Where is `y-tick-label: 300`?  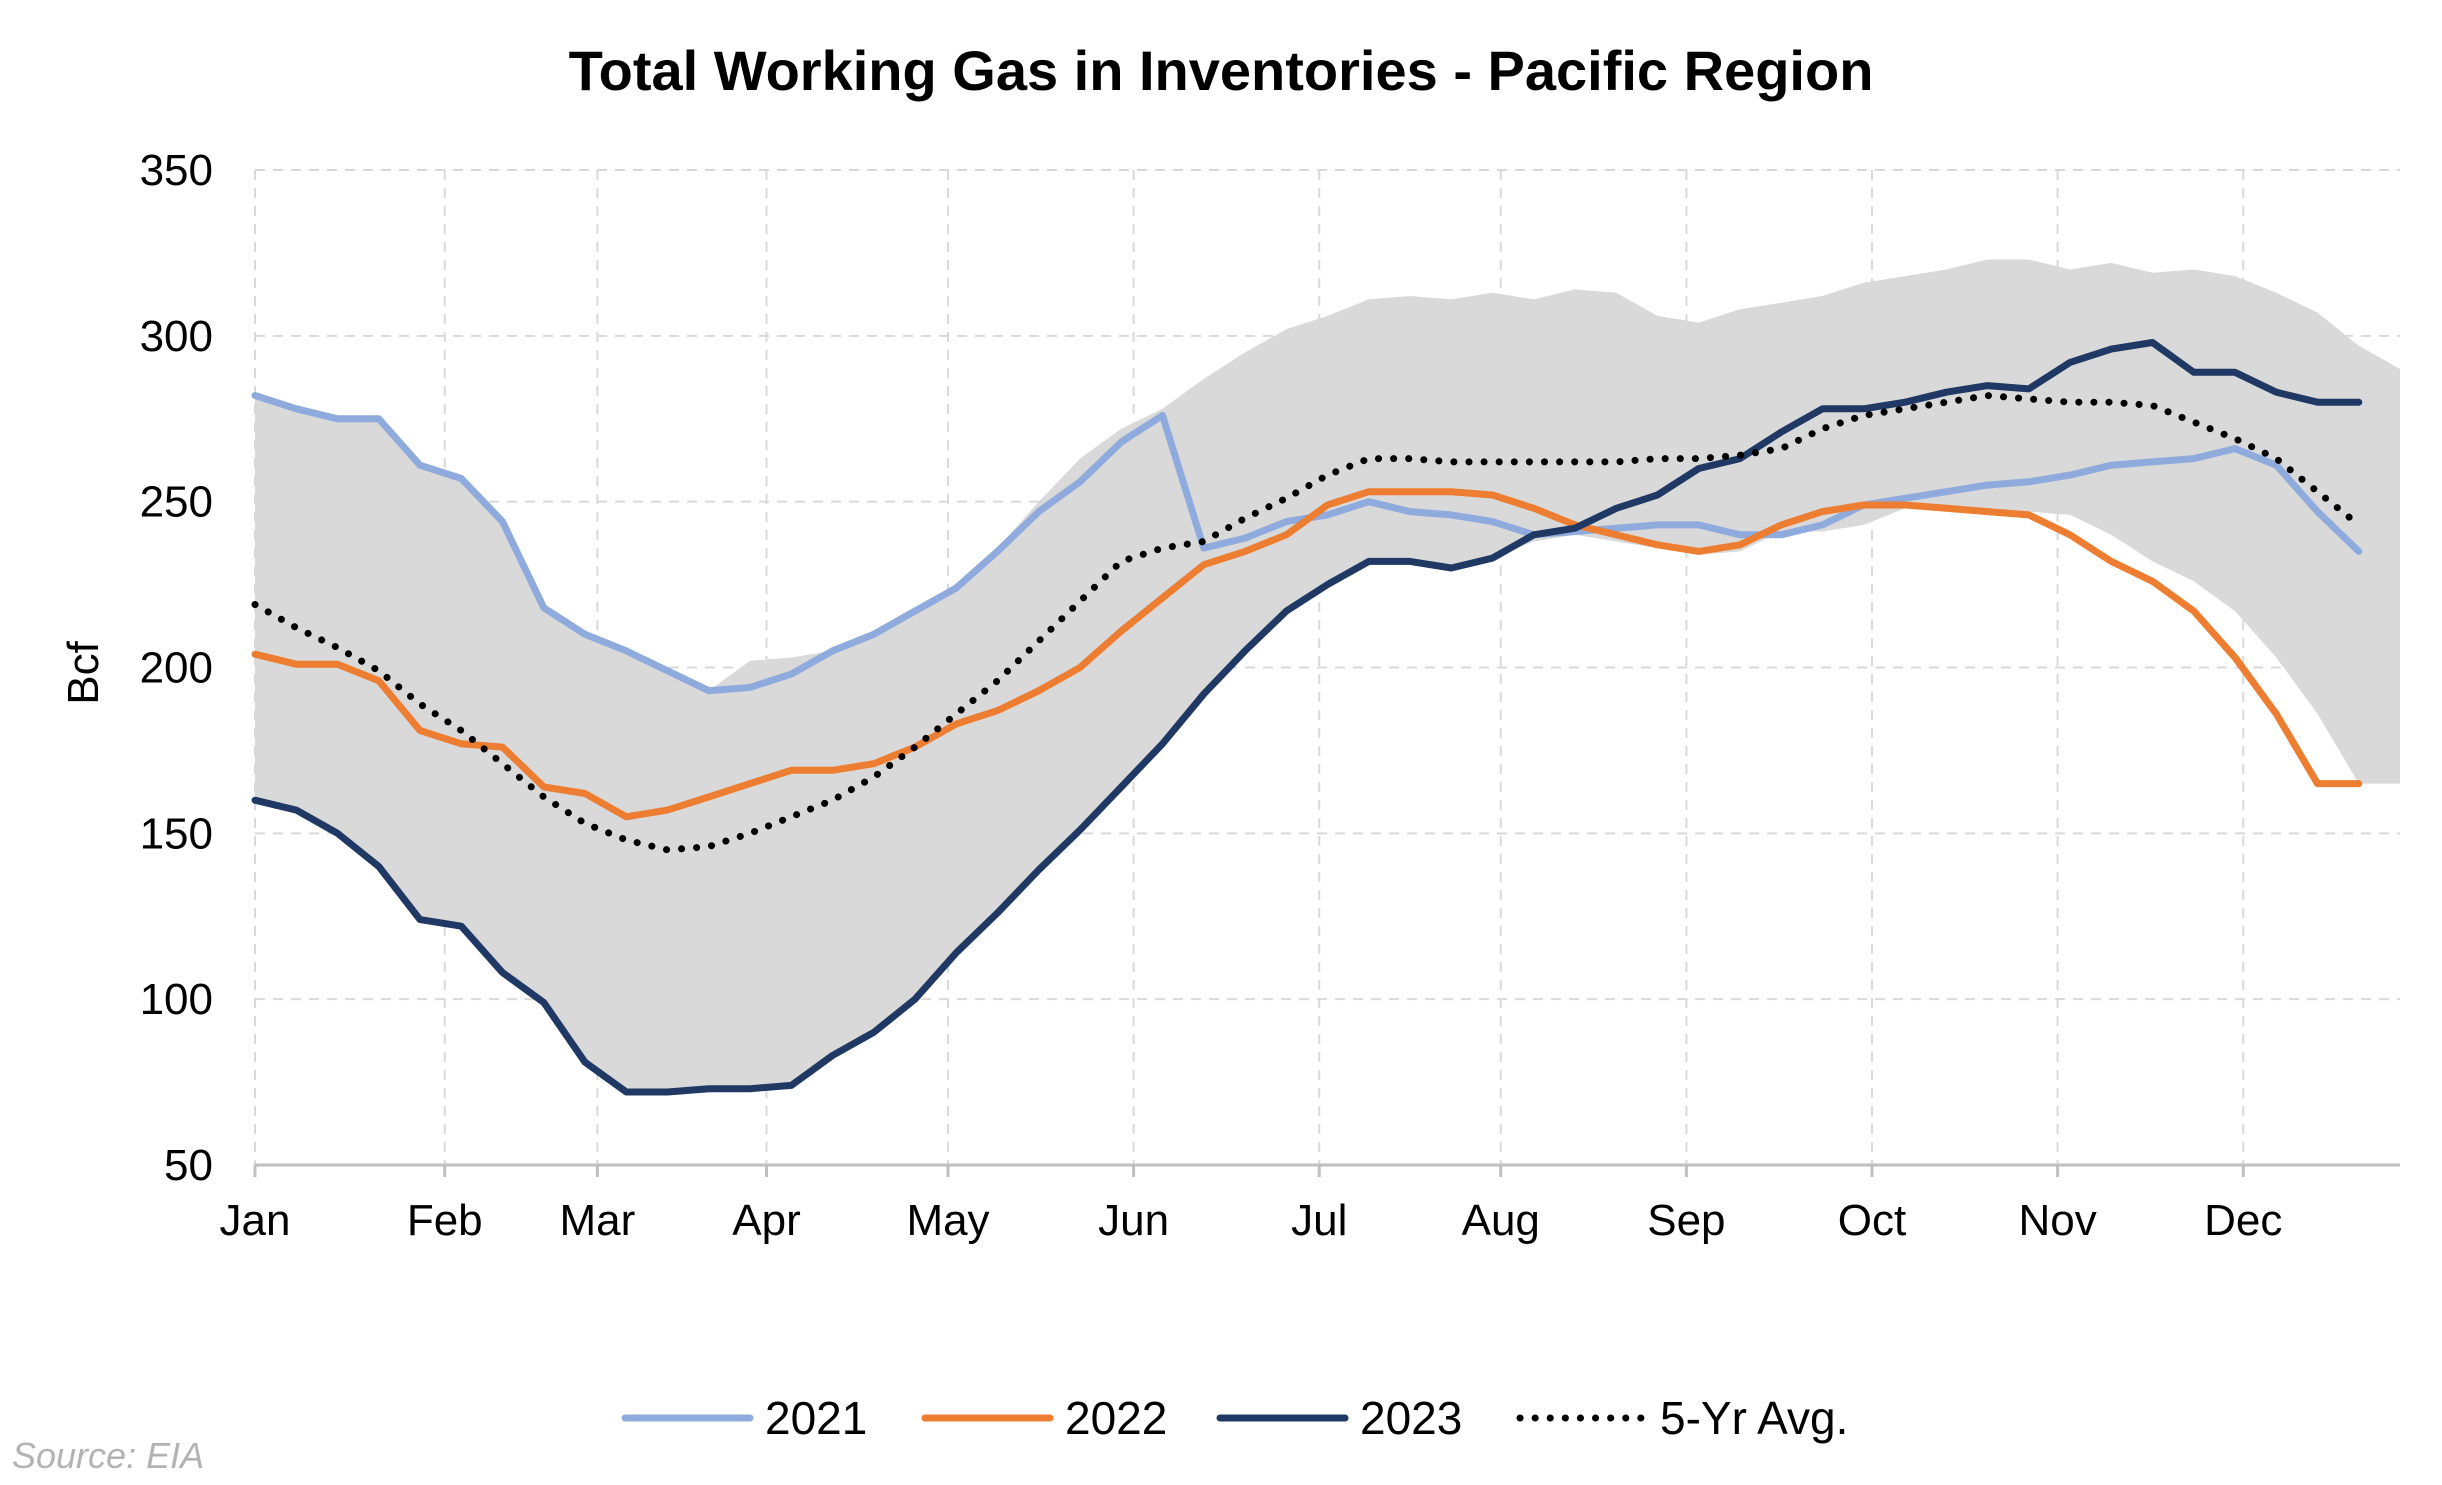
y-tick-label: 300 is located at coordinates (176, 336).